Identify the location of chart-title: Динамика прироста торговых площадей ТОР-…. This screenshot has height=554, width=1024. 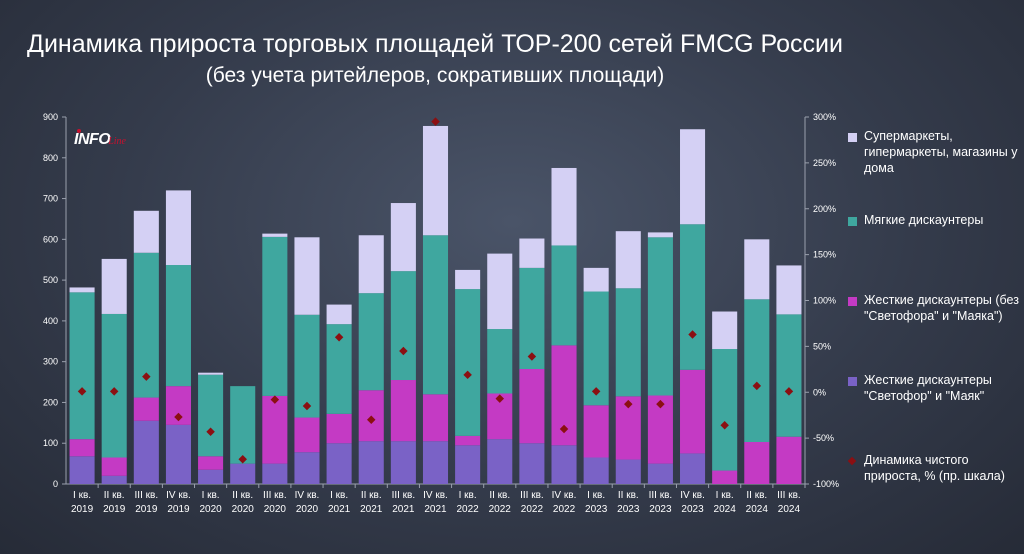
(435, 44).